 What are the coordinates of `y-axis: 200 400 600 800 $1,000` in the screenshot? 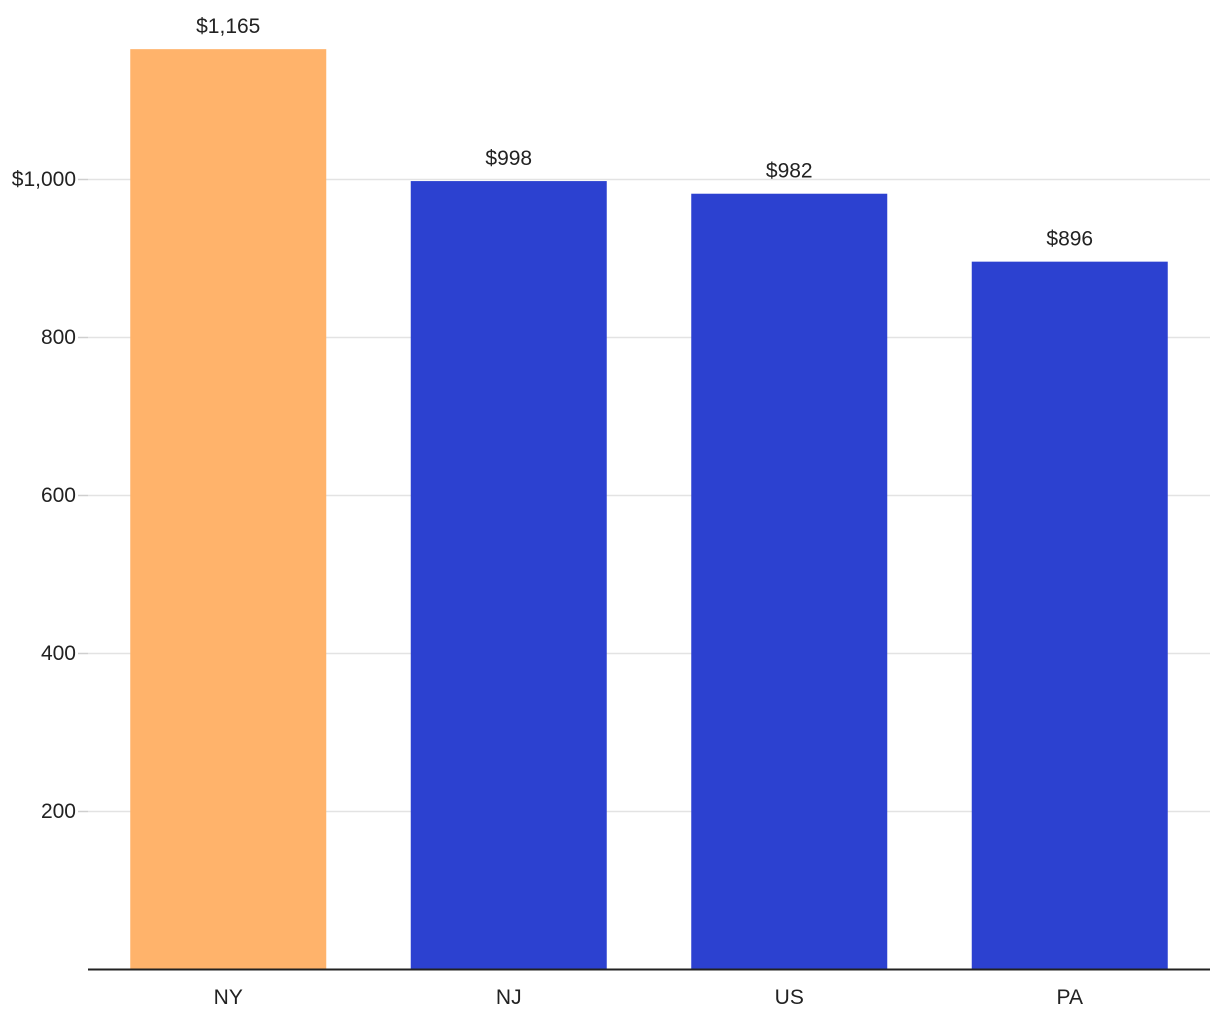 It's located at (50, 495).